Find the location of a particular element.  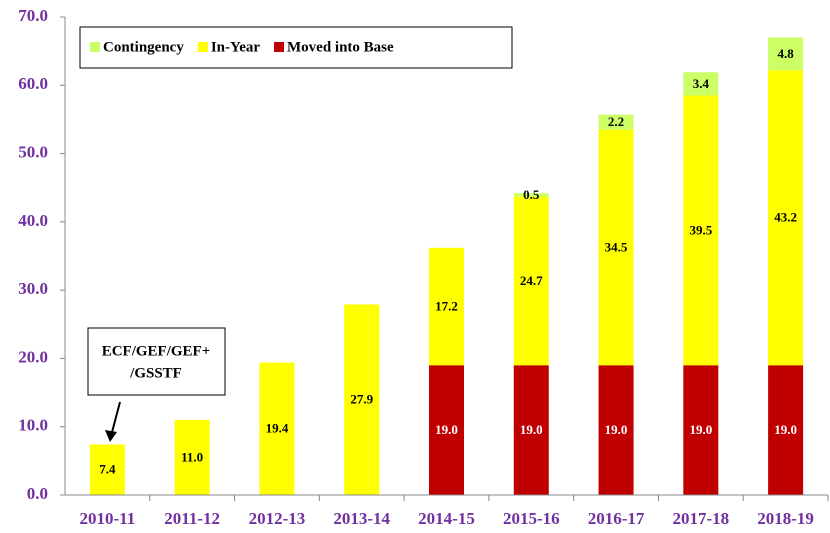

data-label: 17.2 is located at coordinates (446, 306).